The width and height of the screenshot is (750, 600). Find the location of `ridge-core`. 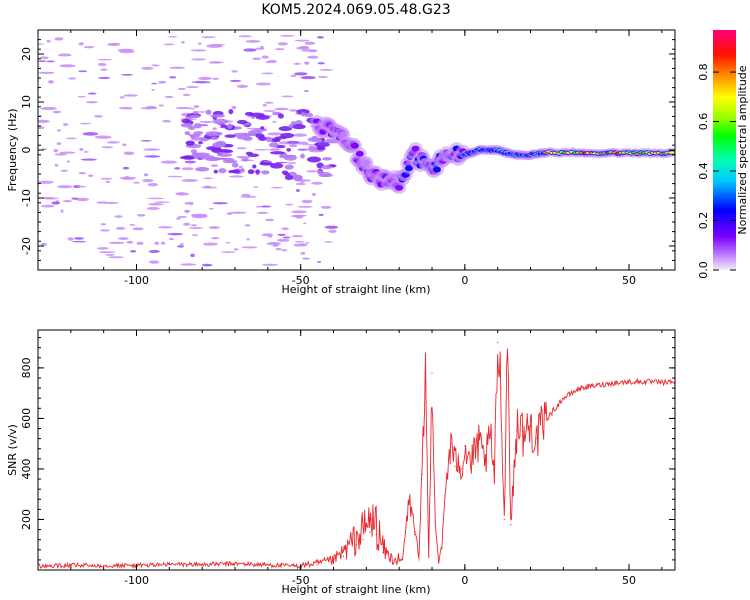

ridge-core is located at coordinates (671, 152).